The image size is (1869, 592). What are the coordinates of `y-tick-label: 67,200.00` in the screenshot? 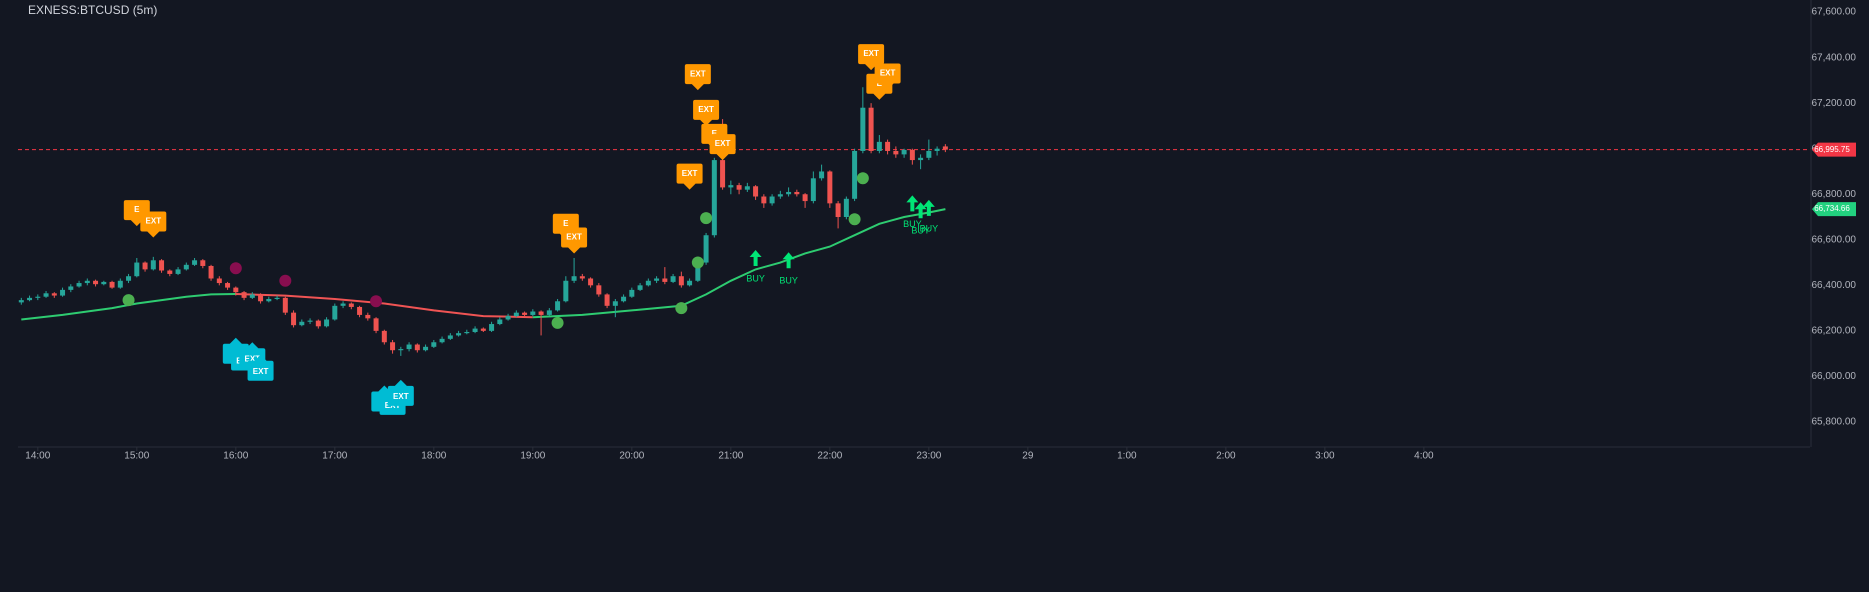 It's located at (1834, 103).